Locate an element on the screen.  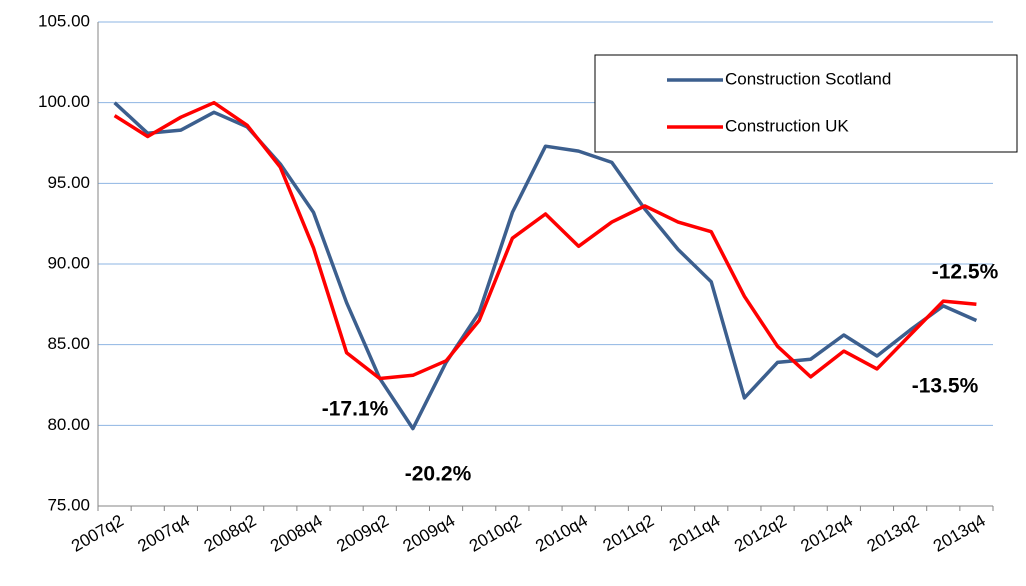
x-tick-label: 2013q2 is located at coordinates (893, 533).